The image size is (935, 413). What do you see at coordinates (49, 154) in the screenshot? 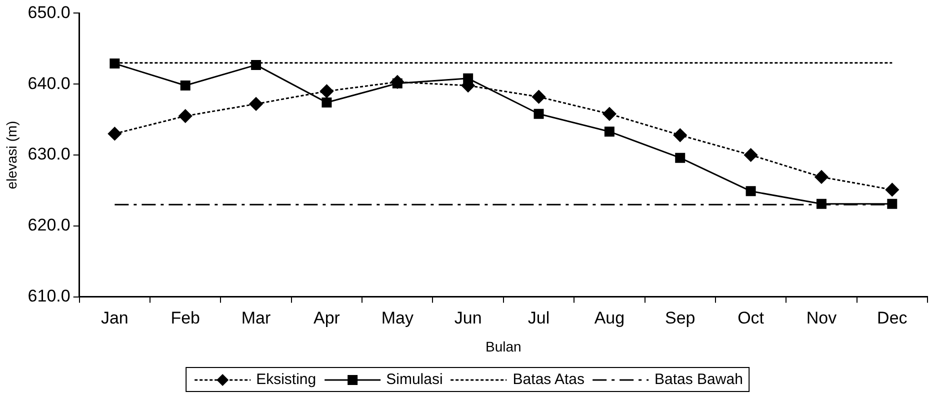
I see `y-tick-label: 630.0` at bounding box center [49, 154].